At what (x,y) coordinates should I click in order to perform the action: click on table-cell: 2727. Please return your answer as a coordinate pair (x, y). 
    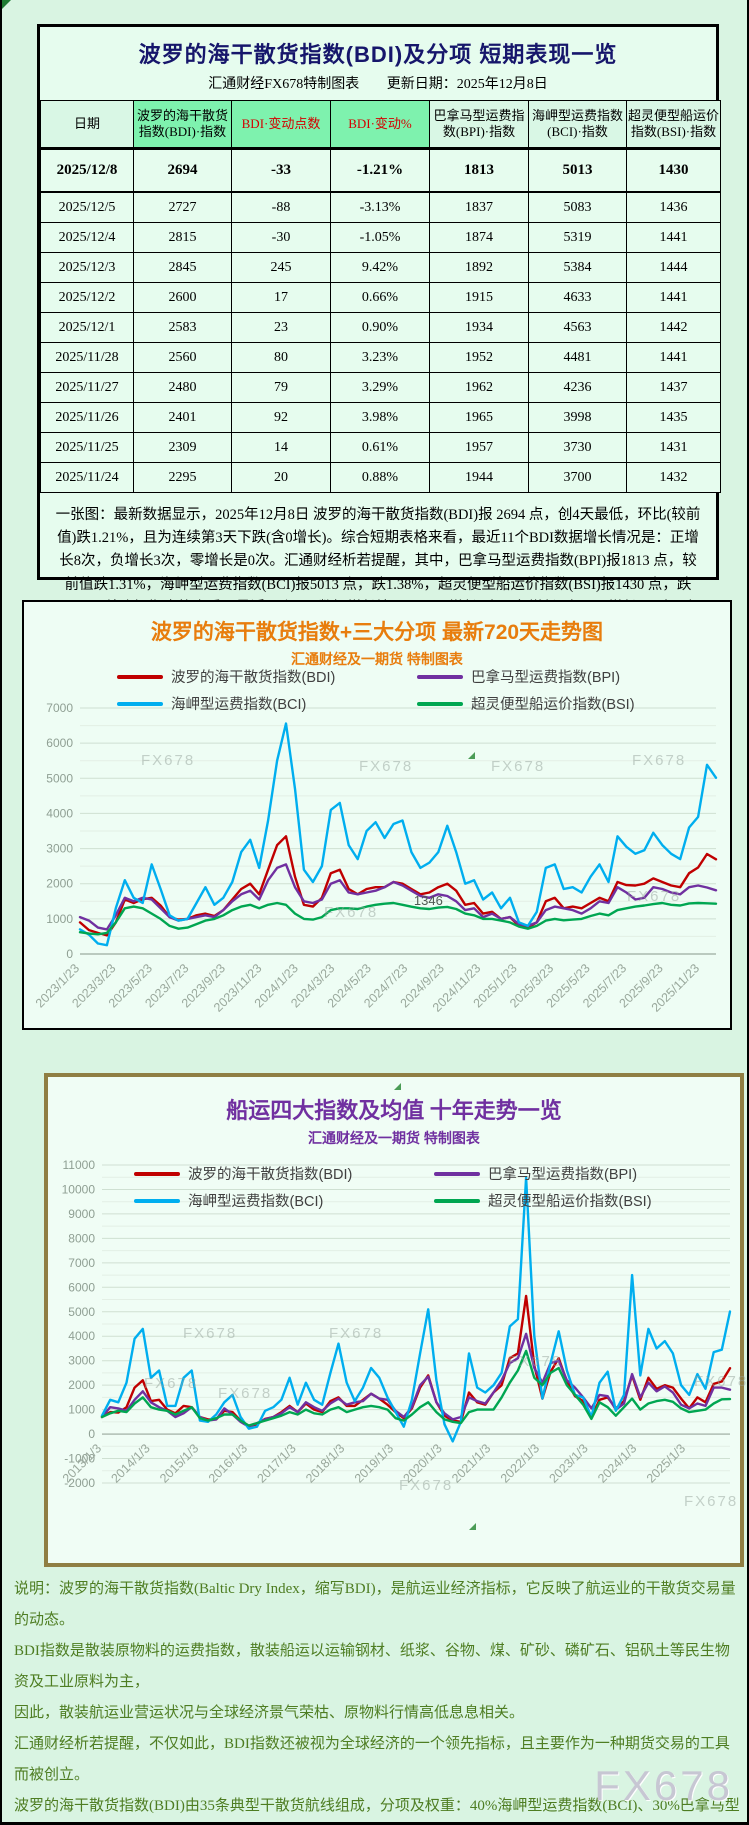
    Looking at the image, I should click on (182, 207).